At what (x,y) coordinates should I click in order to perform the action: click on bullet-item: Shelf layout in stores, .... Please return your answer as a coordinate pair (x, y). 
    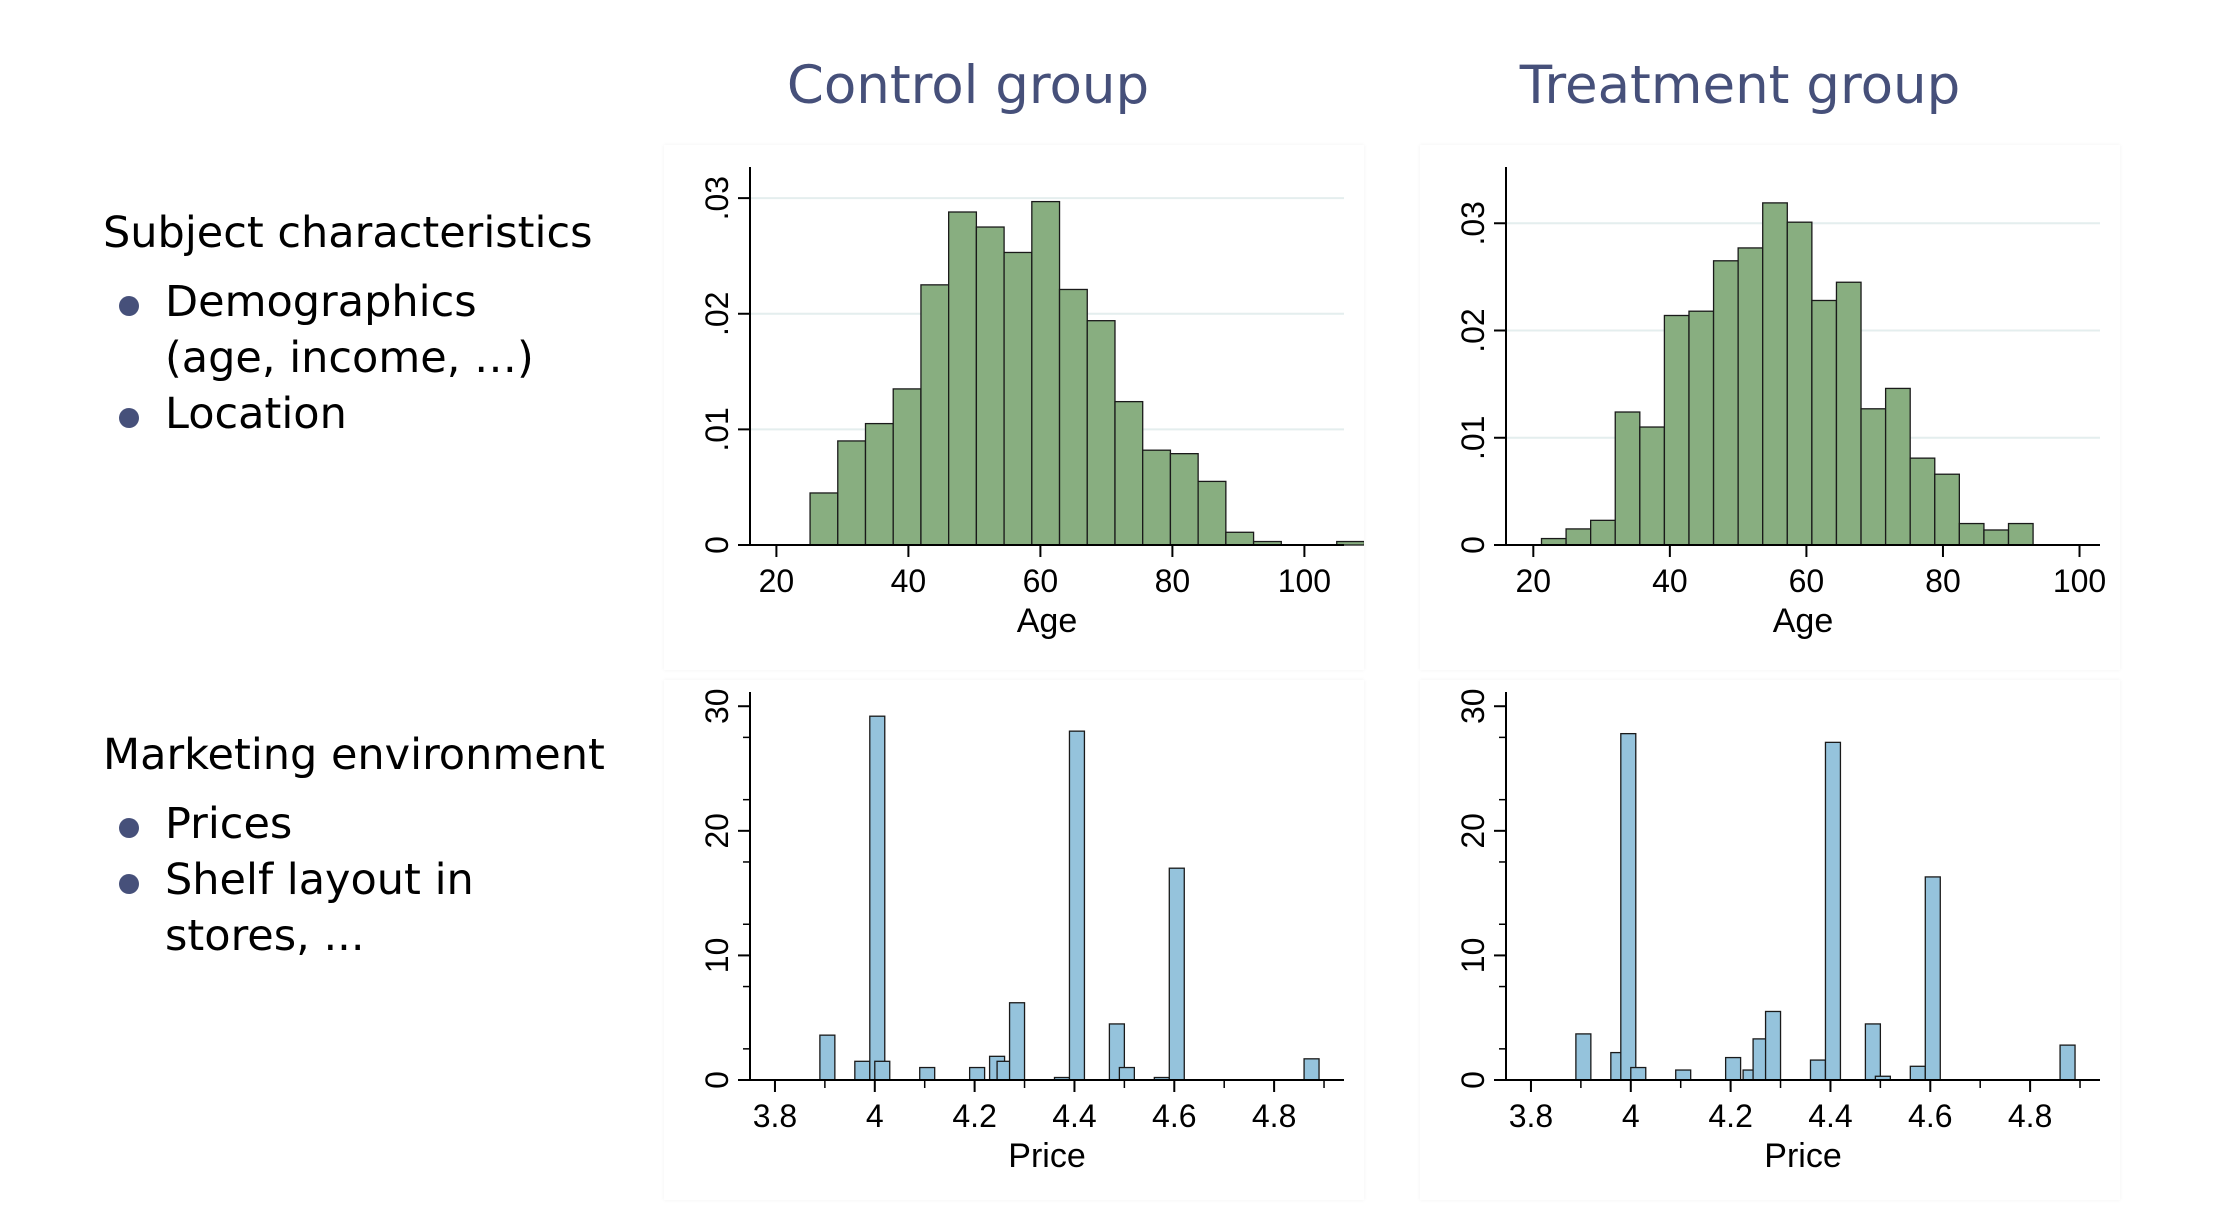
    Looking at the image, I should click on (304, 908).